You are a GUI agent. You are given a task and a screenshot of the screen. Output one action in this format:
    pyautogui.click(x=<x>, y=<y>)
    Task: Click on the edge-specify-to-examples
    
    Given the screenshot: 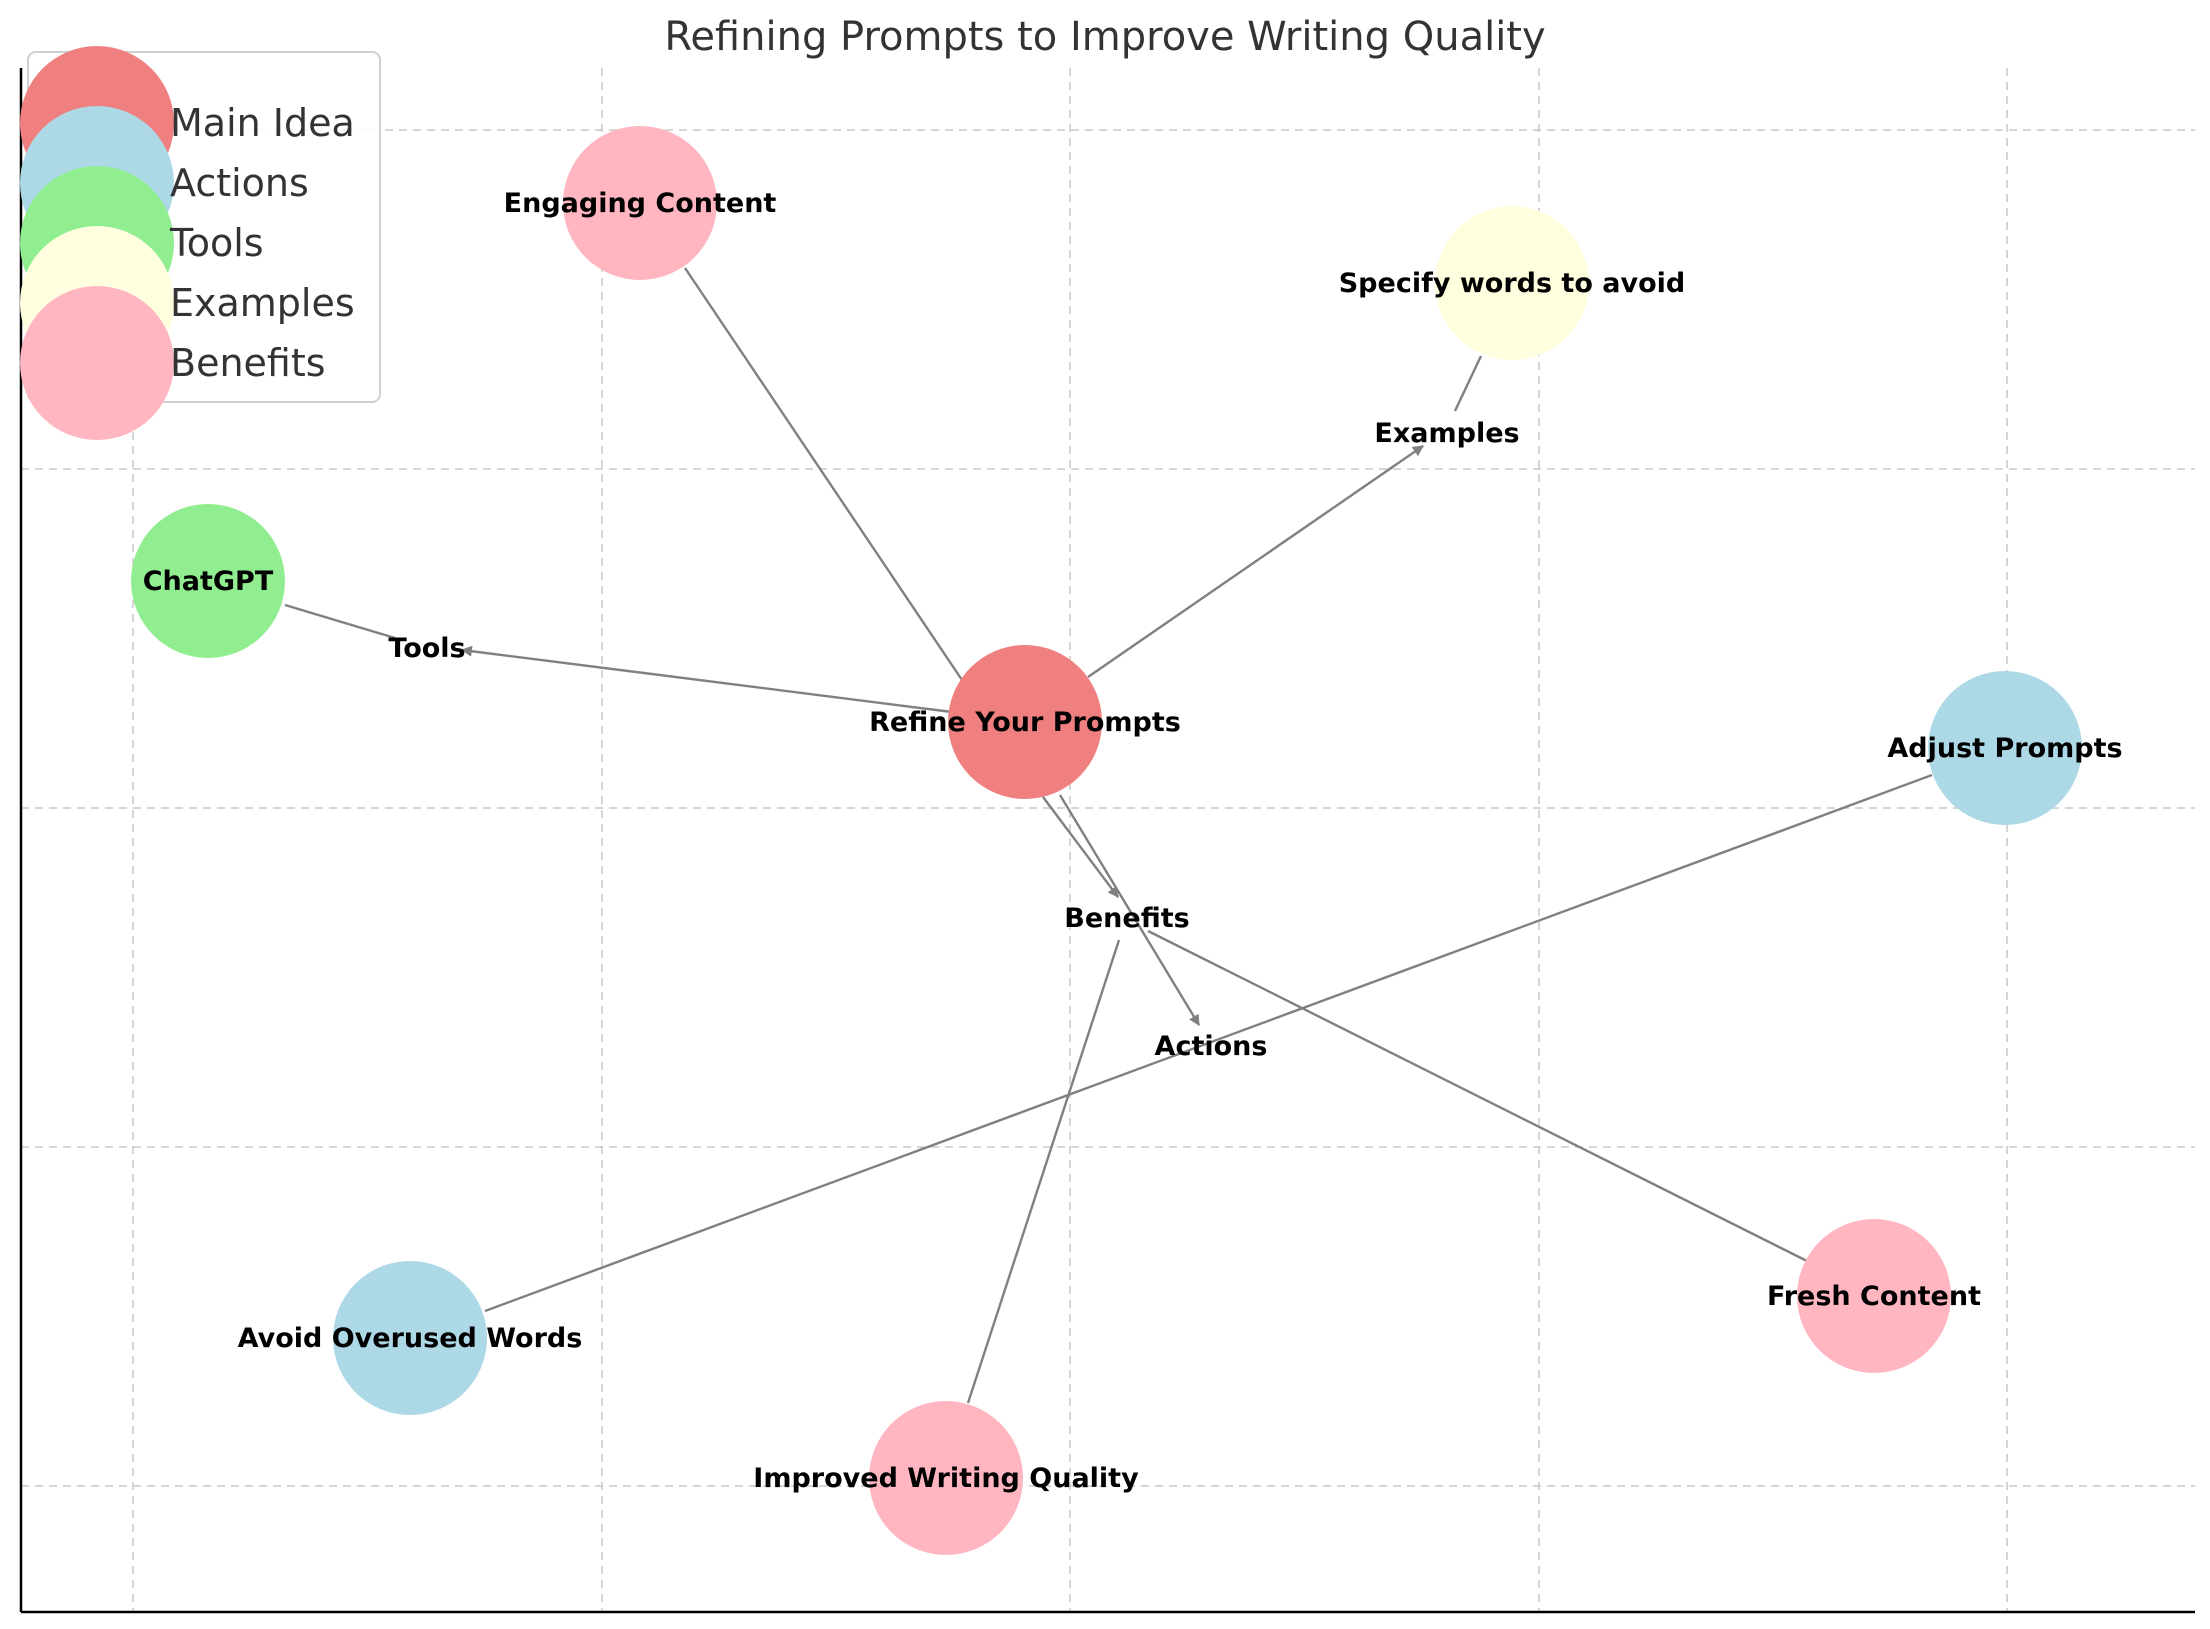 What is the action you would take?
    pyautogui.click(x=1468, y=383)
    